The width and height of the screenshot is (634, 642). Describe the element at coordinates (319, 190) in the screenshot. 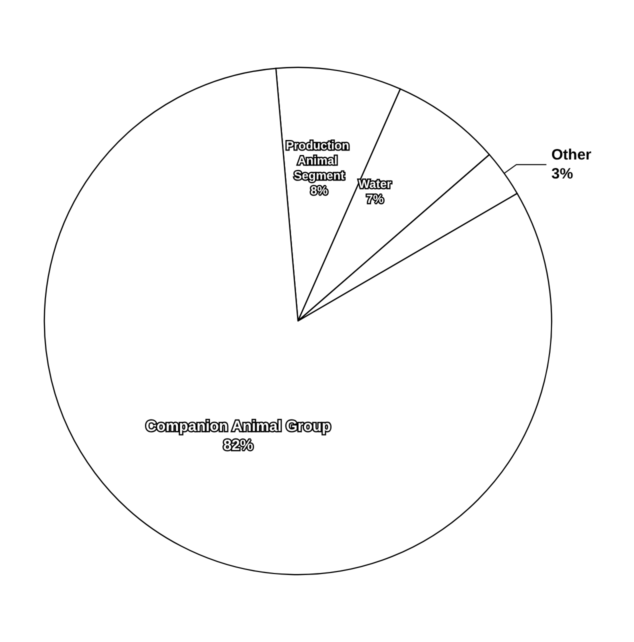

I see `data-label: 8%` at that location.